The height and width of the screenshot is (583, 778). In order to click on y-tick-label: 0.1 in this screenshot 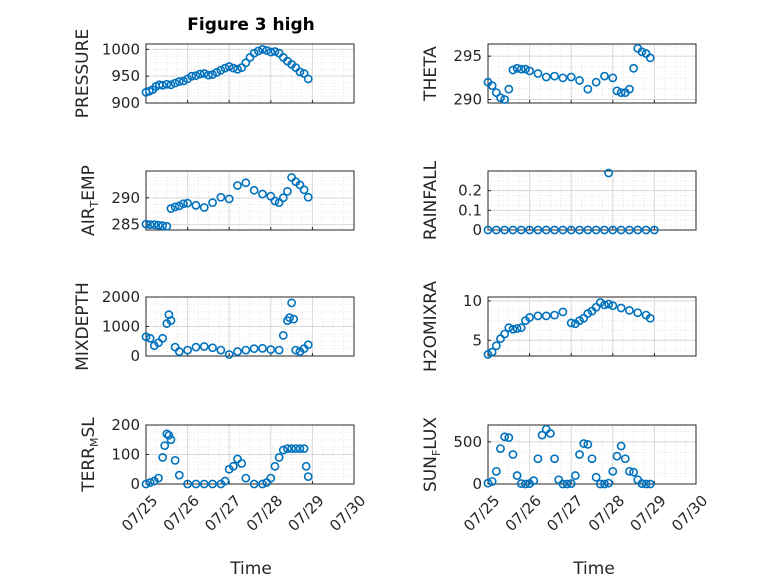, I will do `click(470, 210)`.